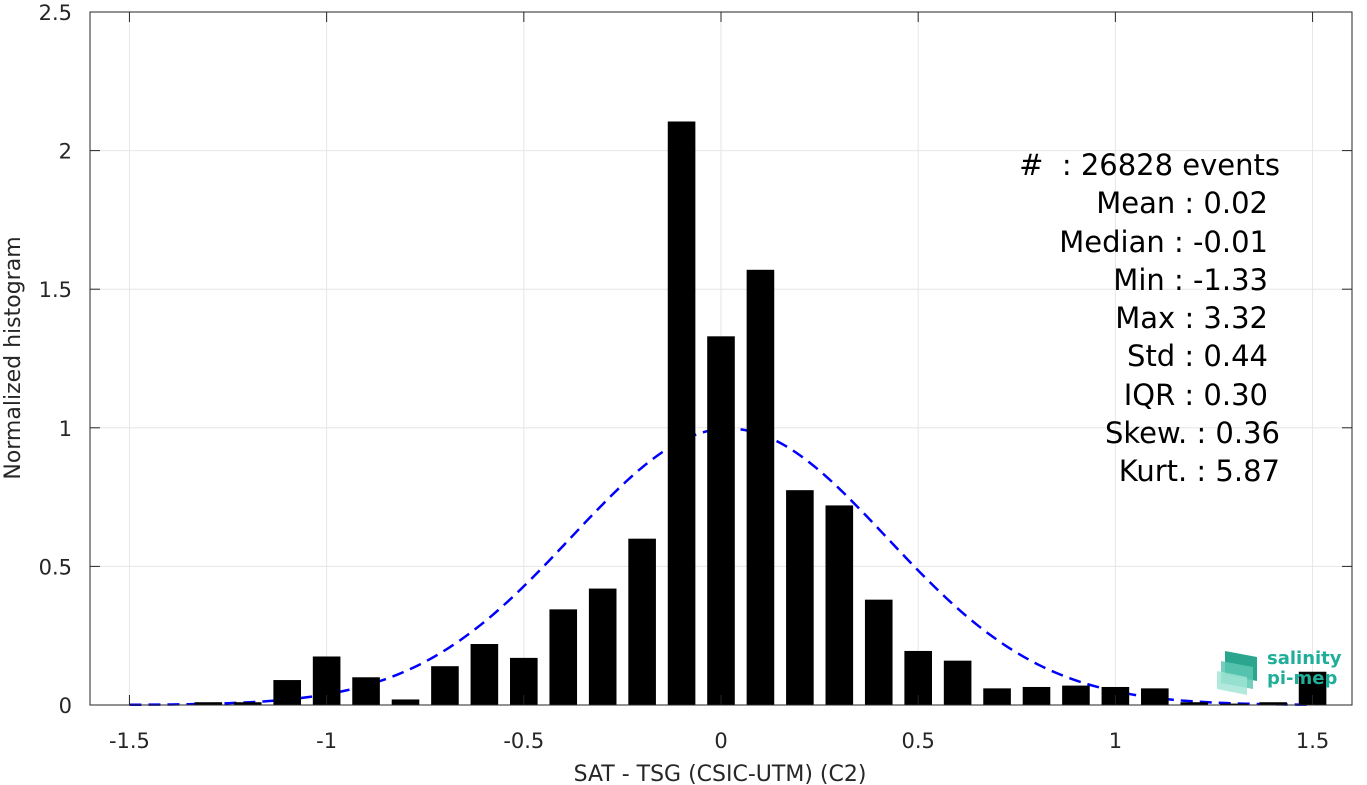 This screenshot has height=785, width=1367. Describe the element at coordinates (1199, 471) in the screenshot. I see `stat-kurt: Kurt. : 5.87` at that location.